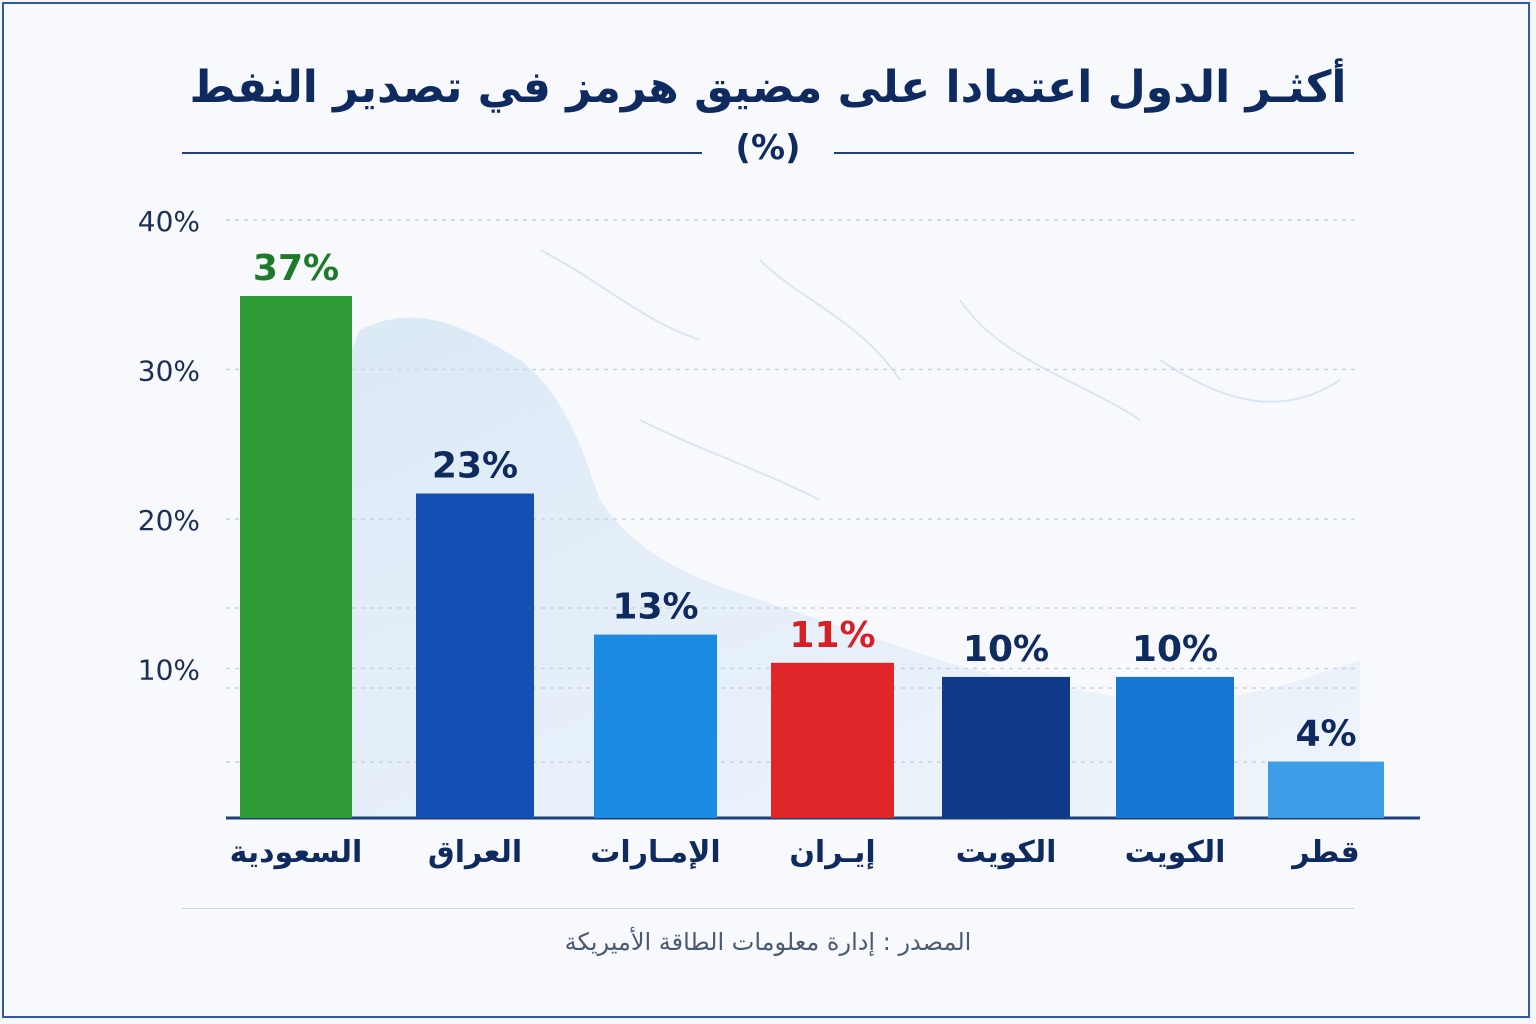  What do you see at coordinates (832, 852) in the screenshot?
I see `x-category-label: إيـران` at bounding box center [832, 852].